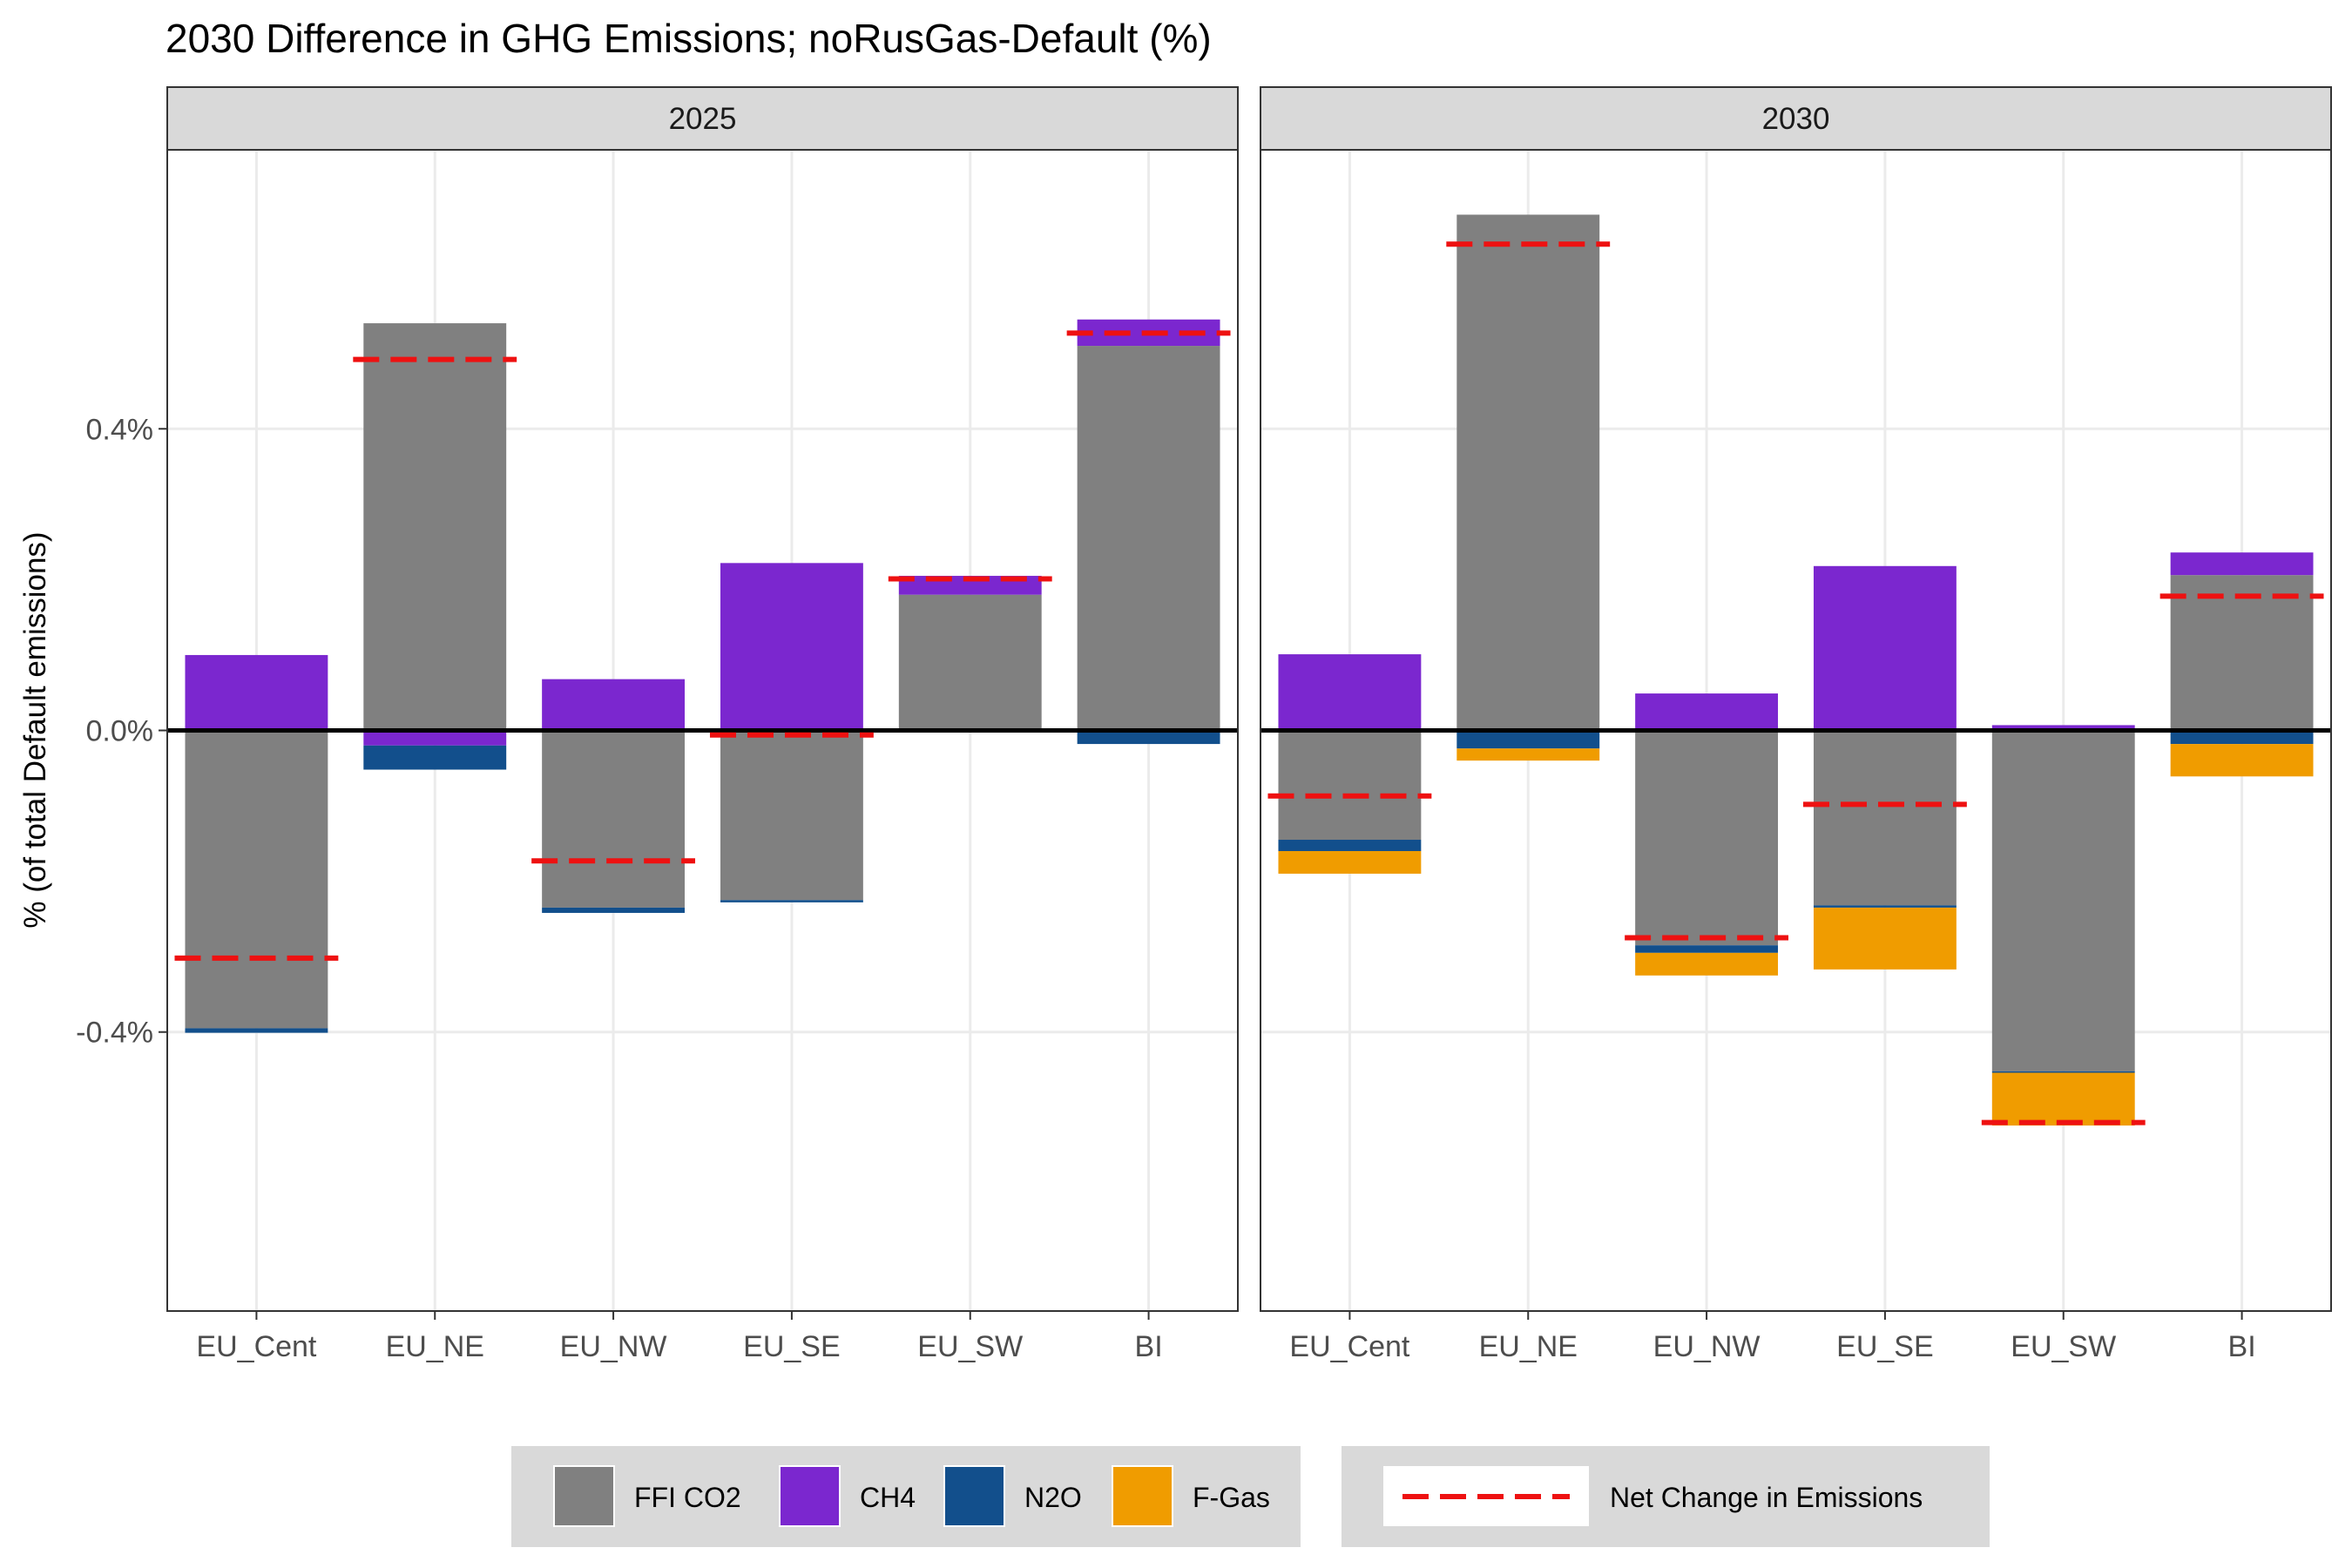 The height and width of the screenshot is (1568, 2352). I want to click on y-tick-label: 0.0%, so click(120, 731).